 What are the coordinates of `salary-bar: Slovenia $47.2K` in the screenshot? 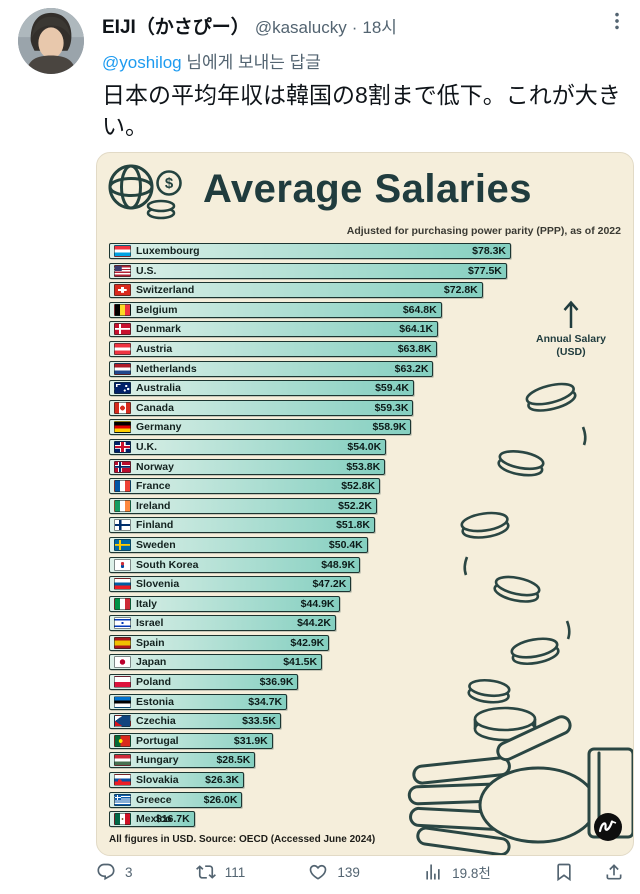 It's located at (230, 584).